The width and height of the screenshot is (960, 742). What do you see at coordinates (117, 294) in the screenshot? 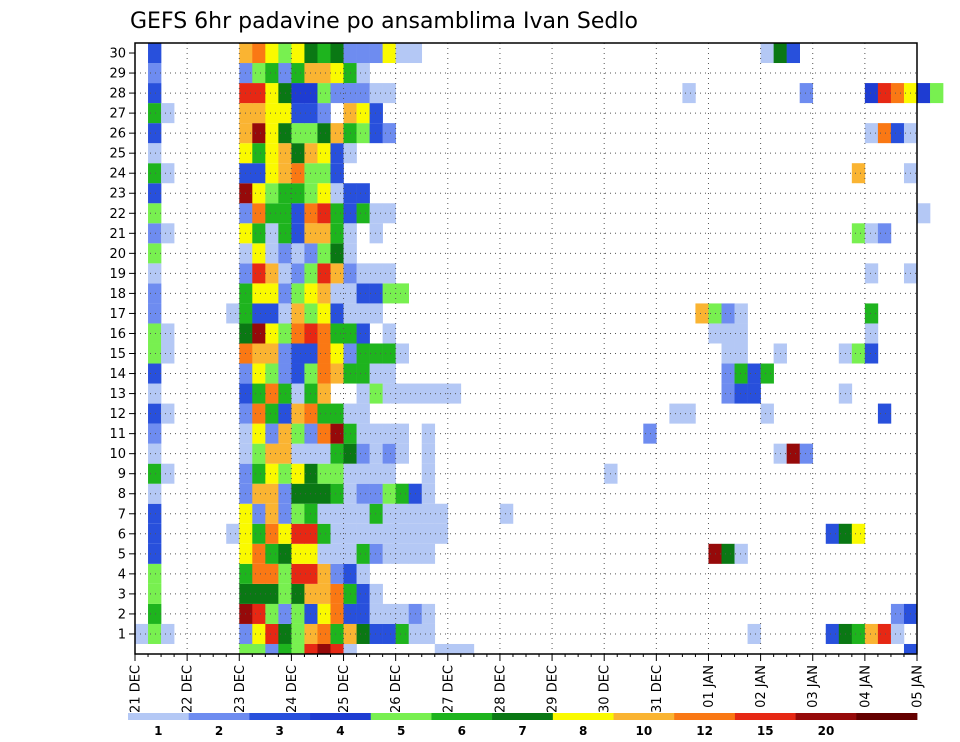
I see `y-tick-label: 18` at bounding box center [117, 294].